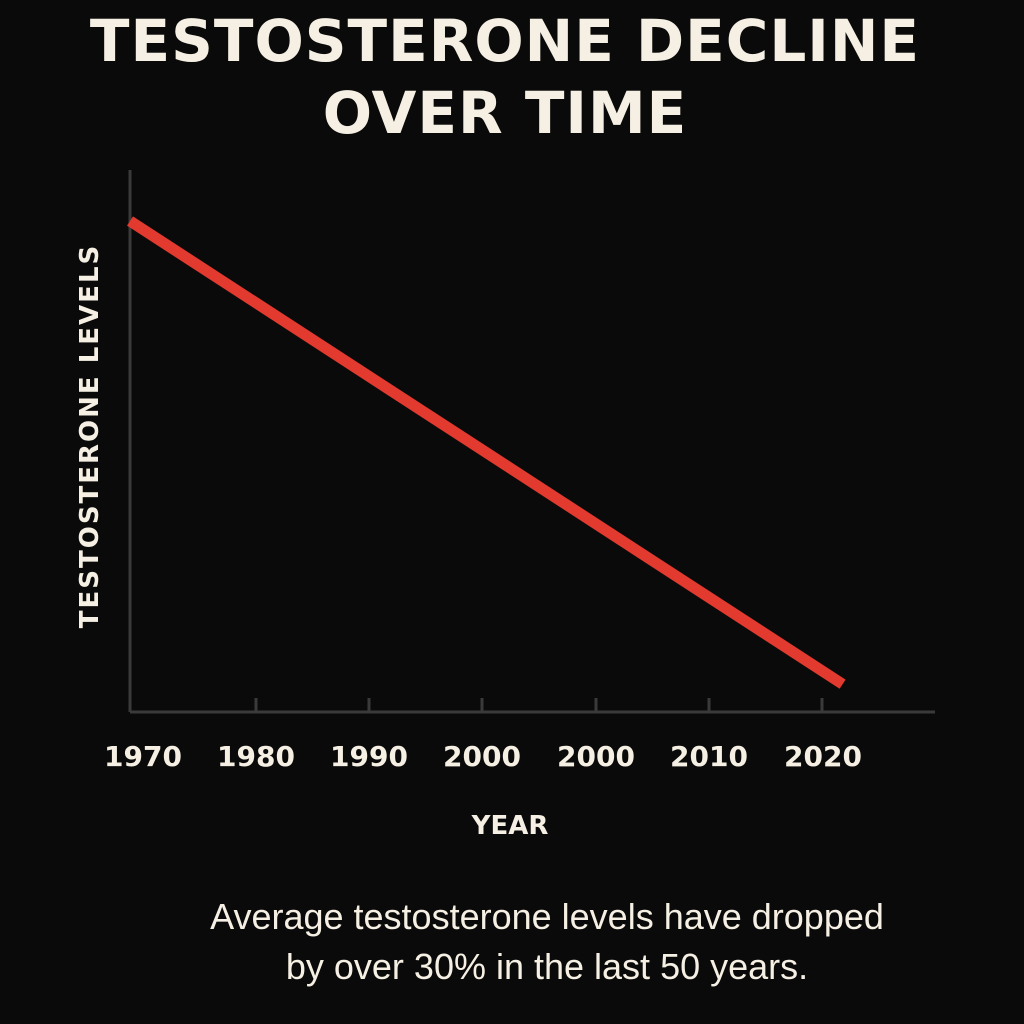 This screenshot has width=1024, height=1024. Describe the element at coordinates (709, 756) in the screenshot. I see `x-tick-label: 2010` at that location.